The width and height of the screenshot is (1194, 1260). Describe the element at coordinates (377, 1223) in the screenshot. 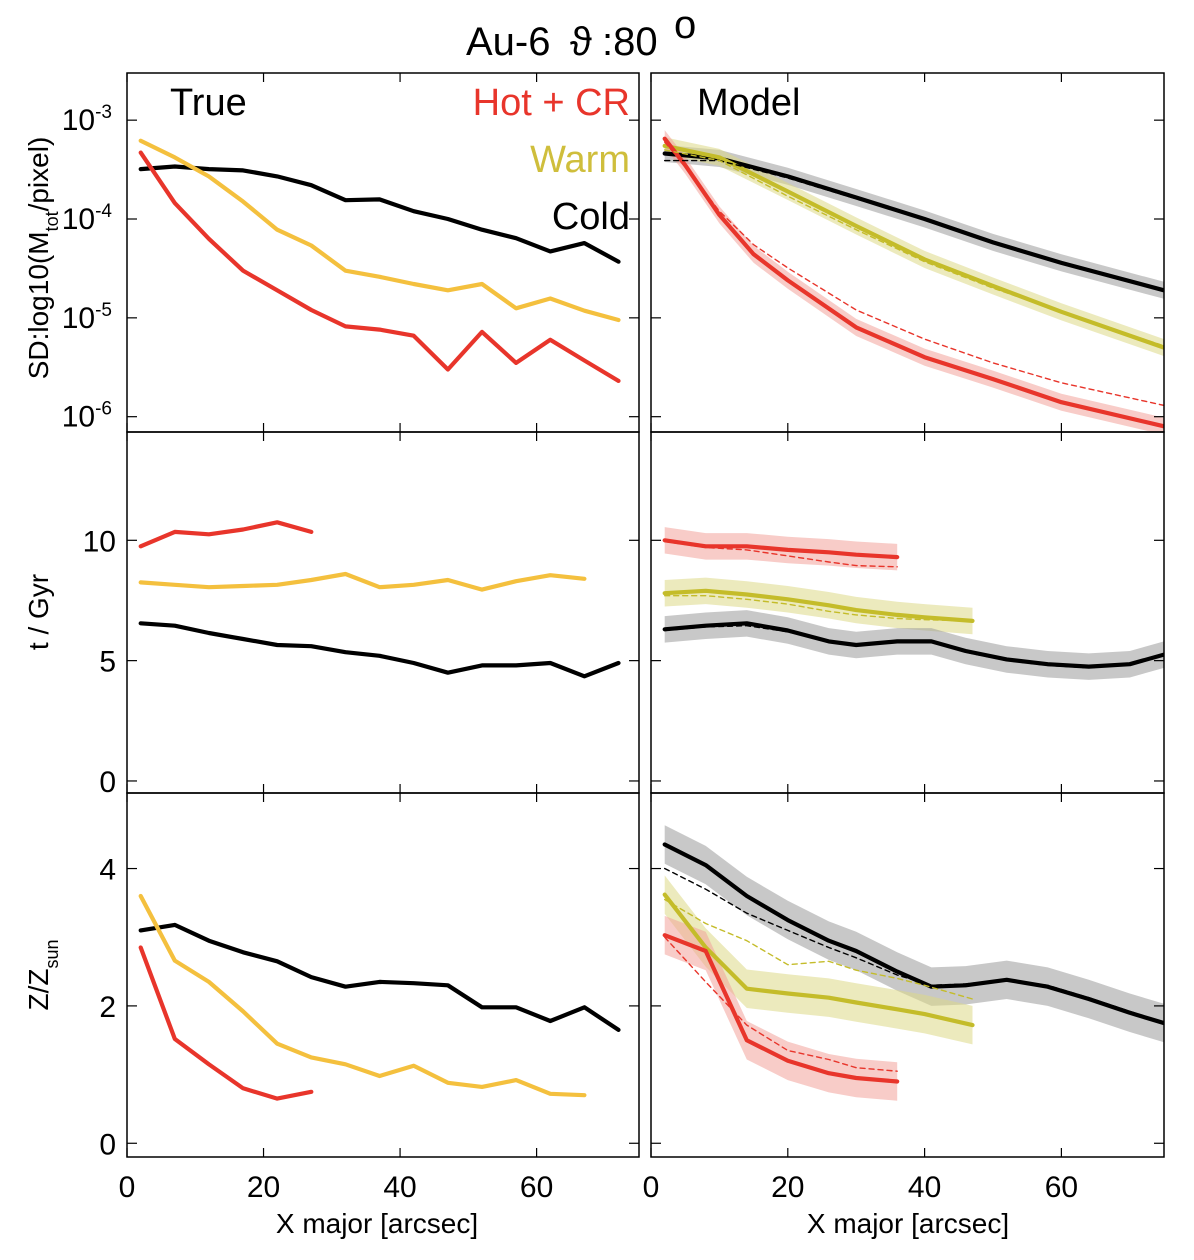

I see `xlabel-left: X major [arcsec]` at that location.